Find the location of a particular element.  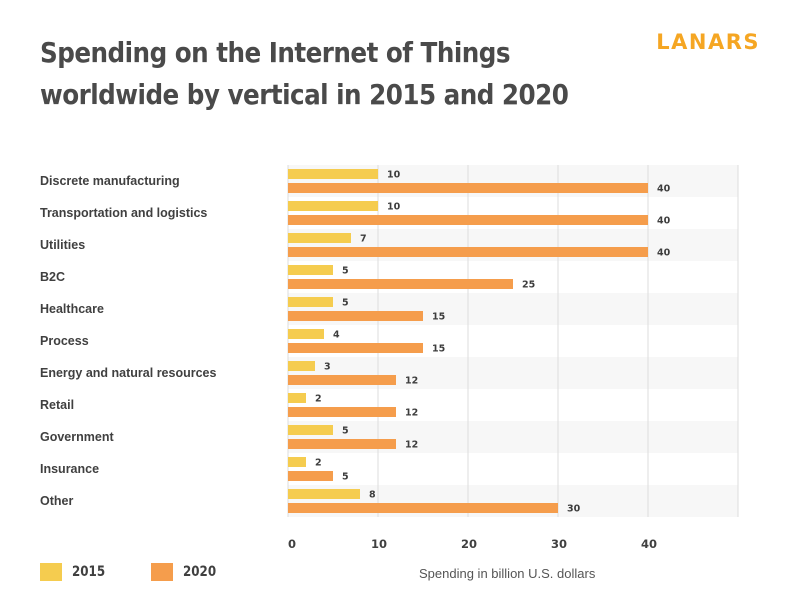

category-label-discrete-manufacturing: Discrete manufacturing is located at coordinates (110, 181).